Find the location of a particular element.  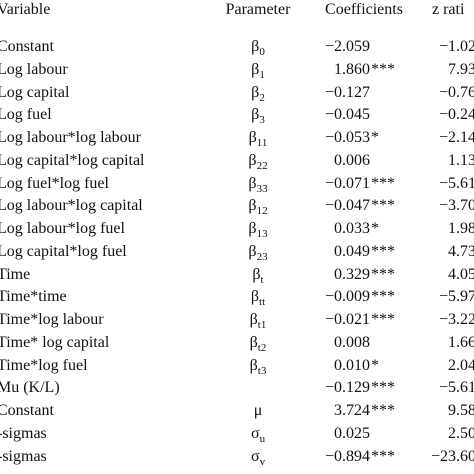

parameter: σv is located at coordinates (258, 457).